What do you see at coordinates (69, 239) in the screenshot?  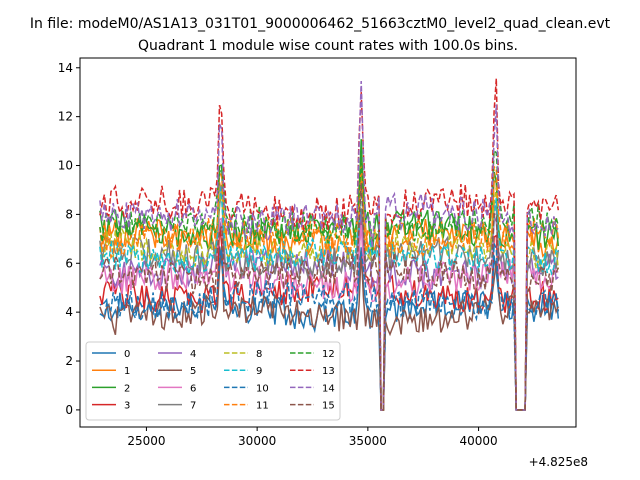 I see `y-axis: 0 2 4 6 8 10 12 14` at bounding box center [69, 239].